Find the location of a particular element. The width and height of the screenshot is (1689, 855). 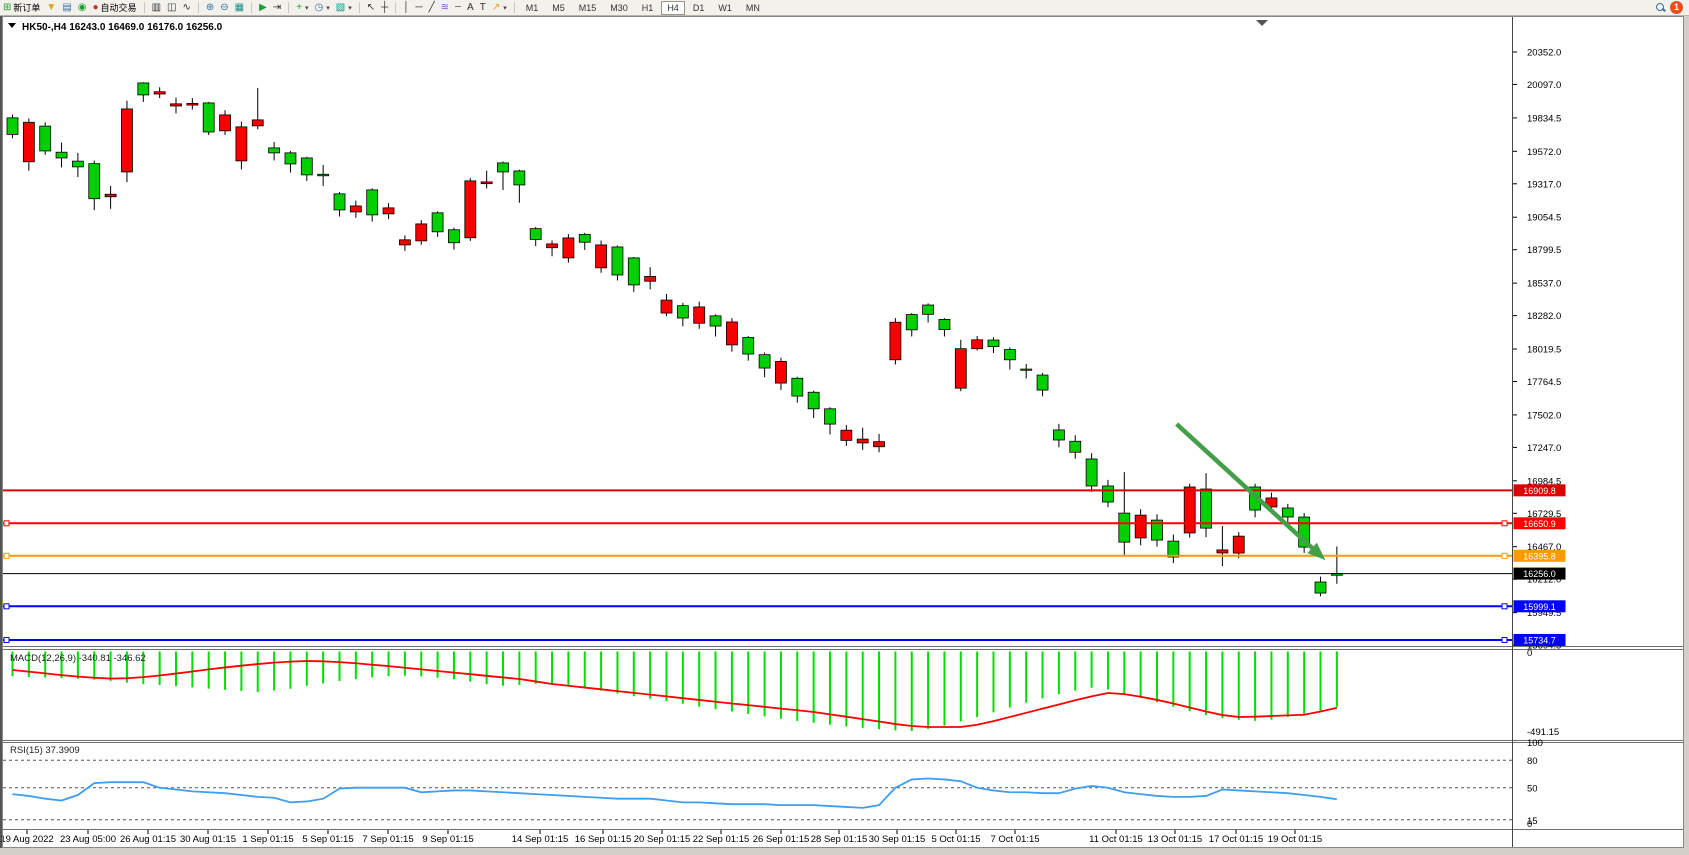

line-chart-button: ∿ is located at coordinates (186, 8).